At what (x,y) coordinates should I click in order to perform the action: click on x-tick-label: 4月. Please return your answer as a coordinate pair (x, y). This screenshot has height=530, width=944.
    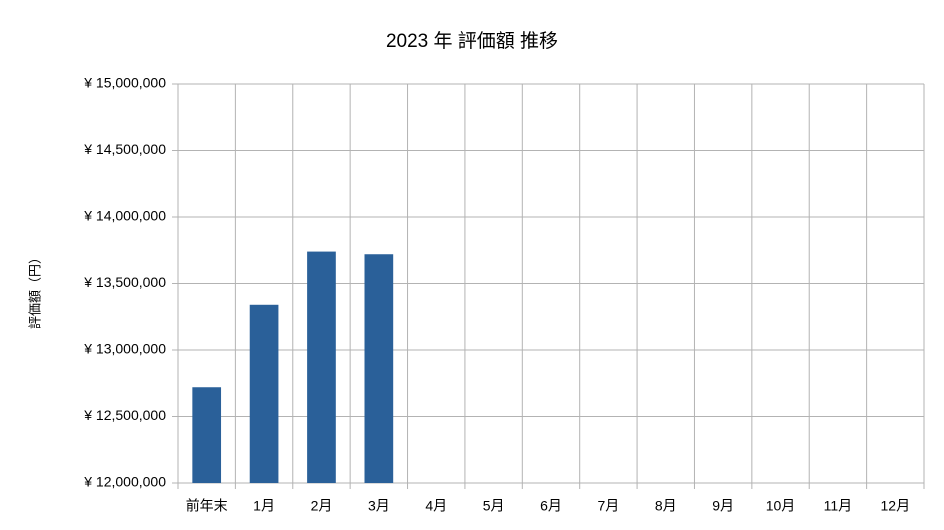
    Looking at the image, I should click on (436, 506).